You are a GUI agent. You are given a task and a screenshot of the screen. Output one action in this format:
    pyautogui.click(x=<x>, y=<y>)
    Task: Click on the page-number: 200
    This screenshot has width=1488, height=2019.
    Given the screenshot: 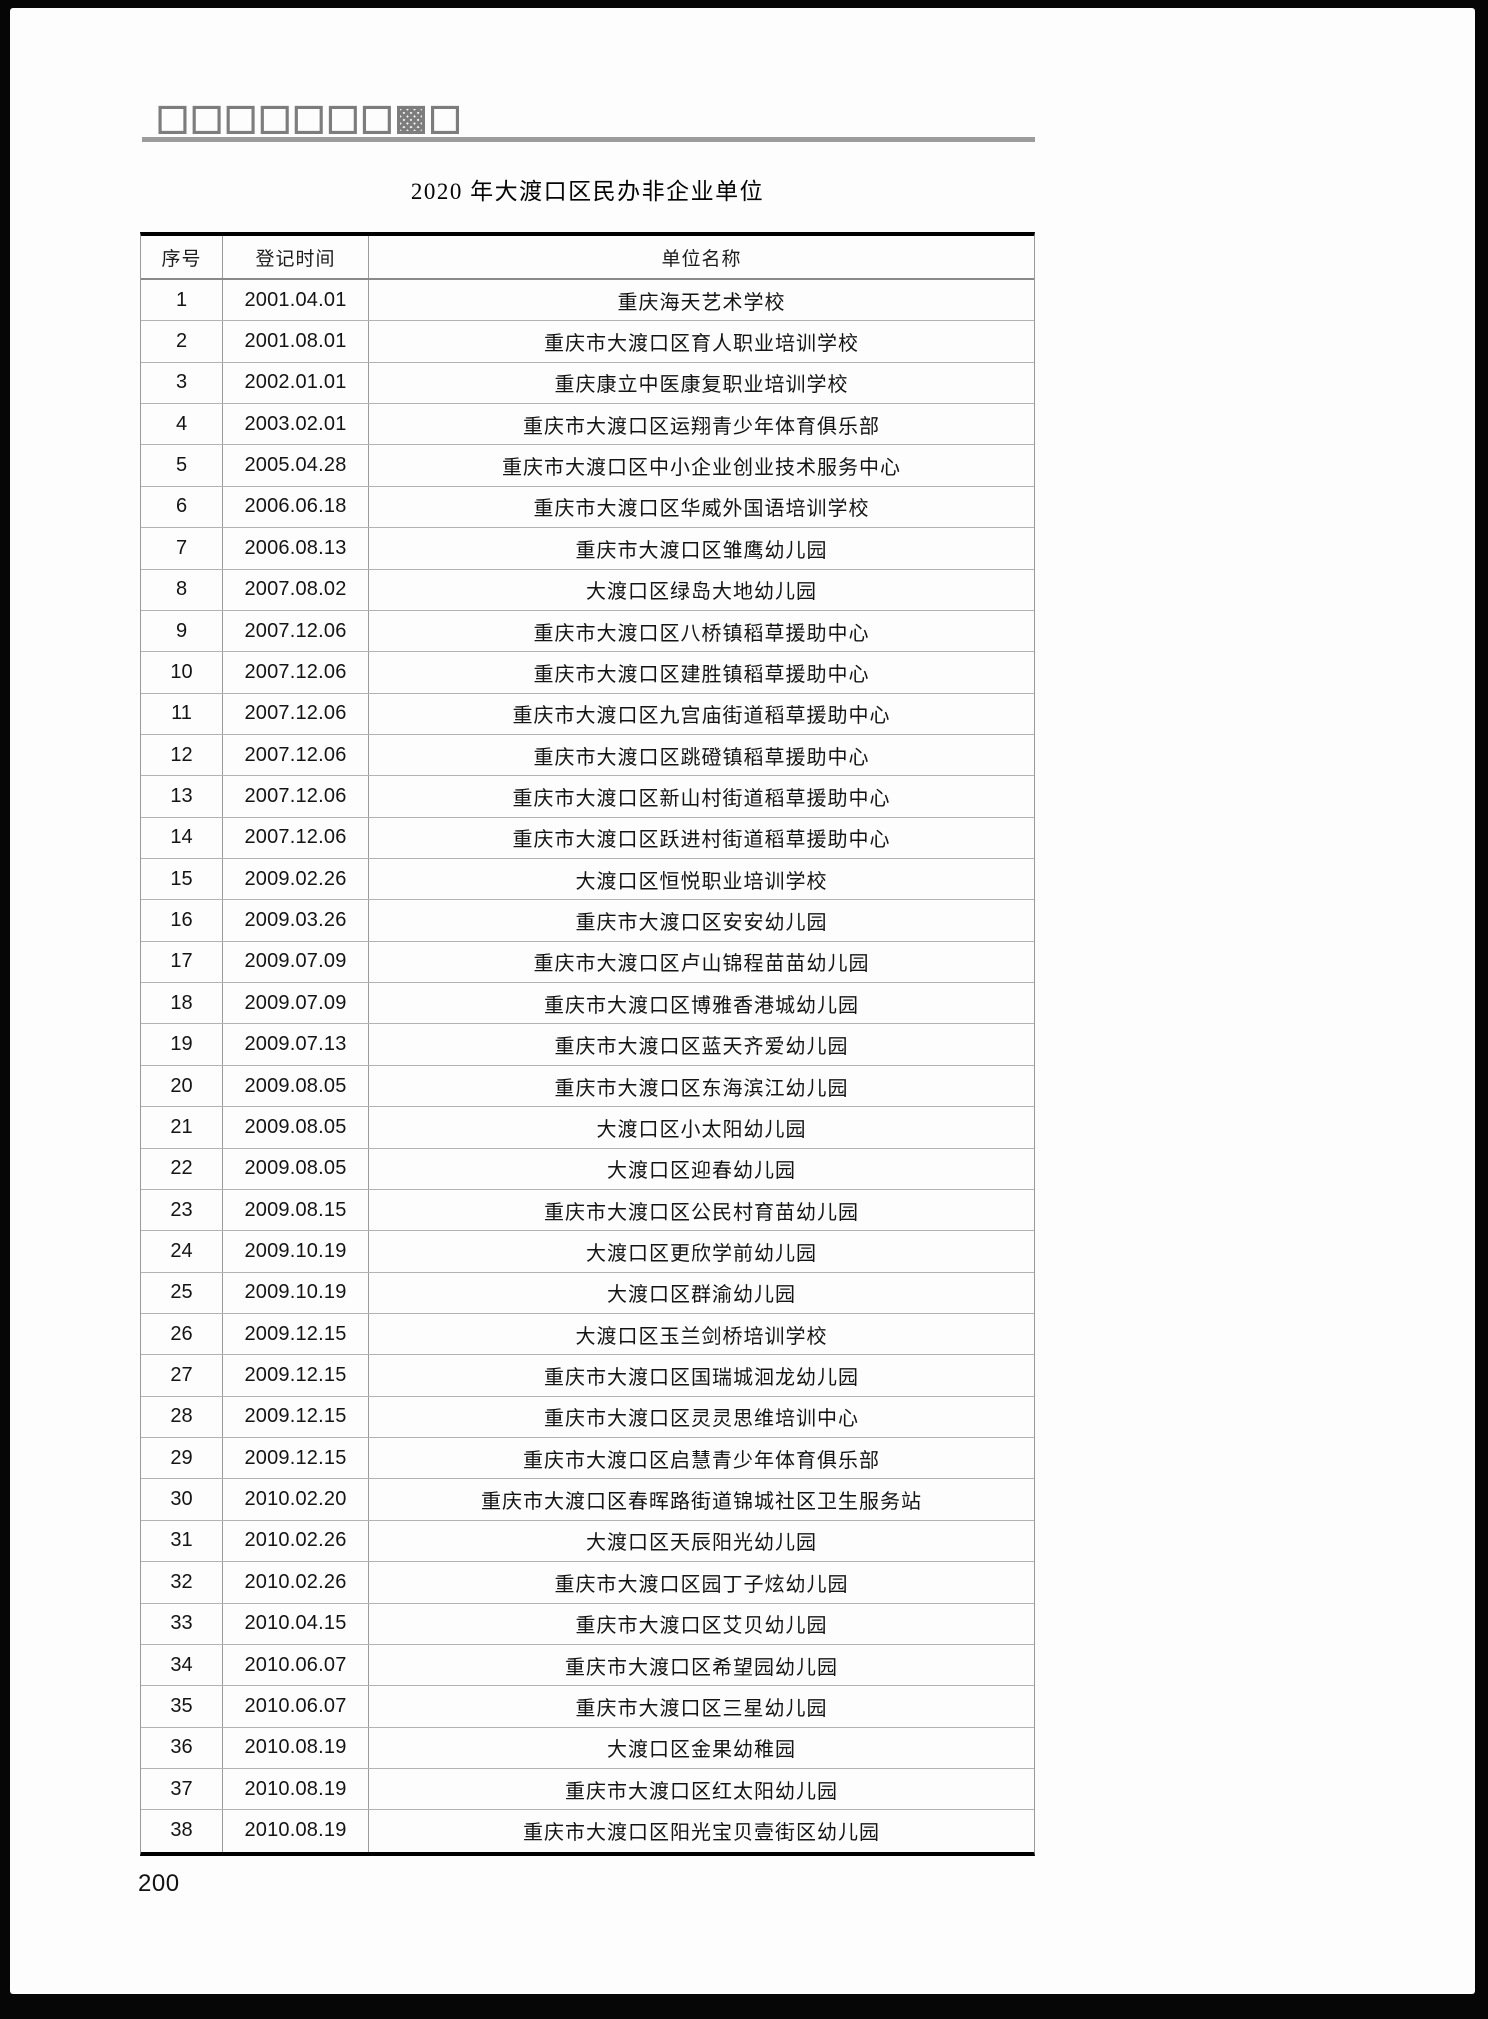 What is the action you would take?
    pyautogui.click(x=159, y=1883)
    